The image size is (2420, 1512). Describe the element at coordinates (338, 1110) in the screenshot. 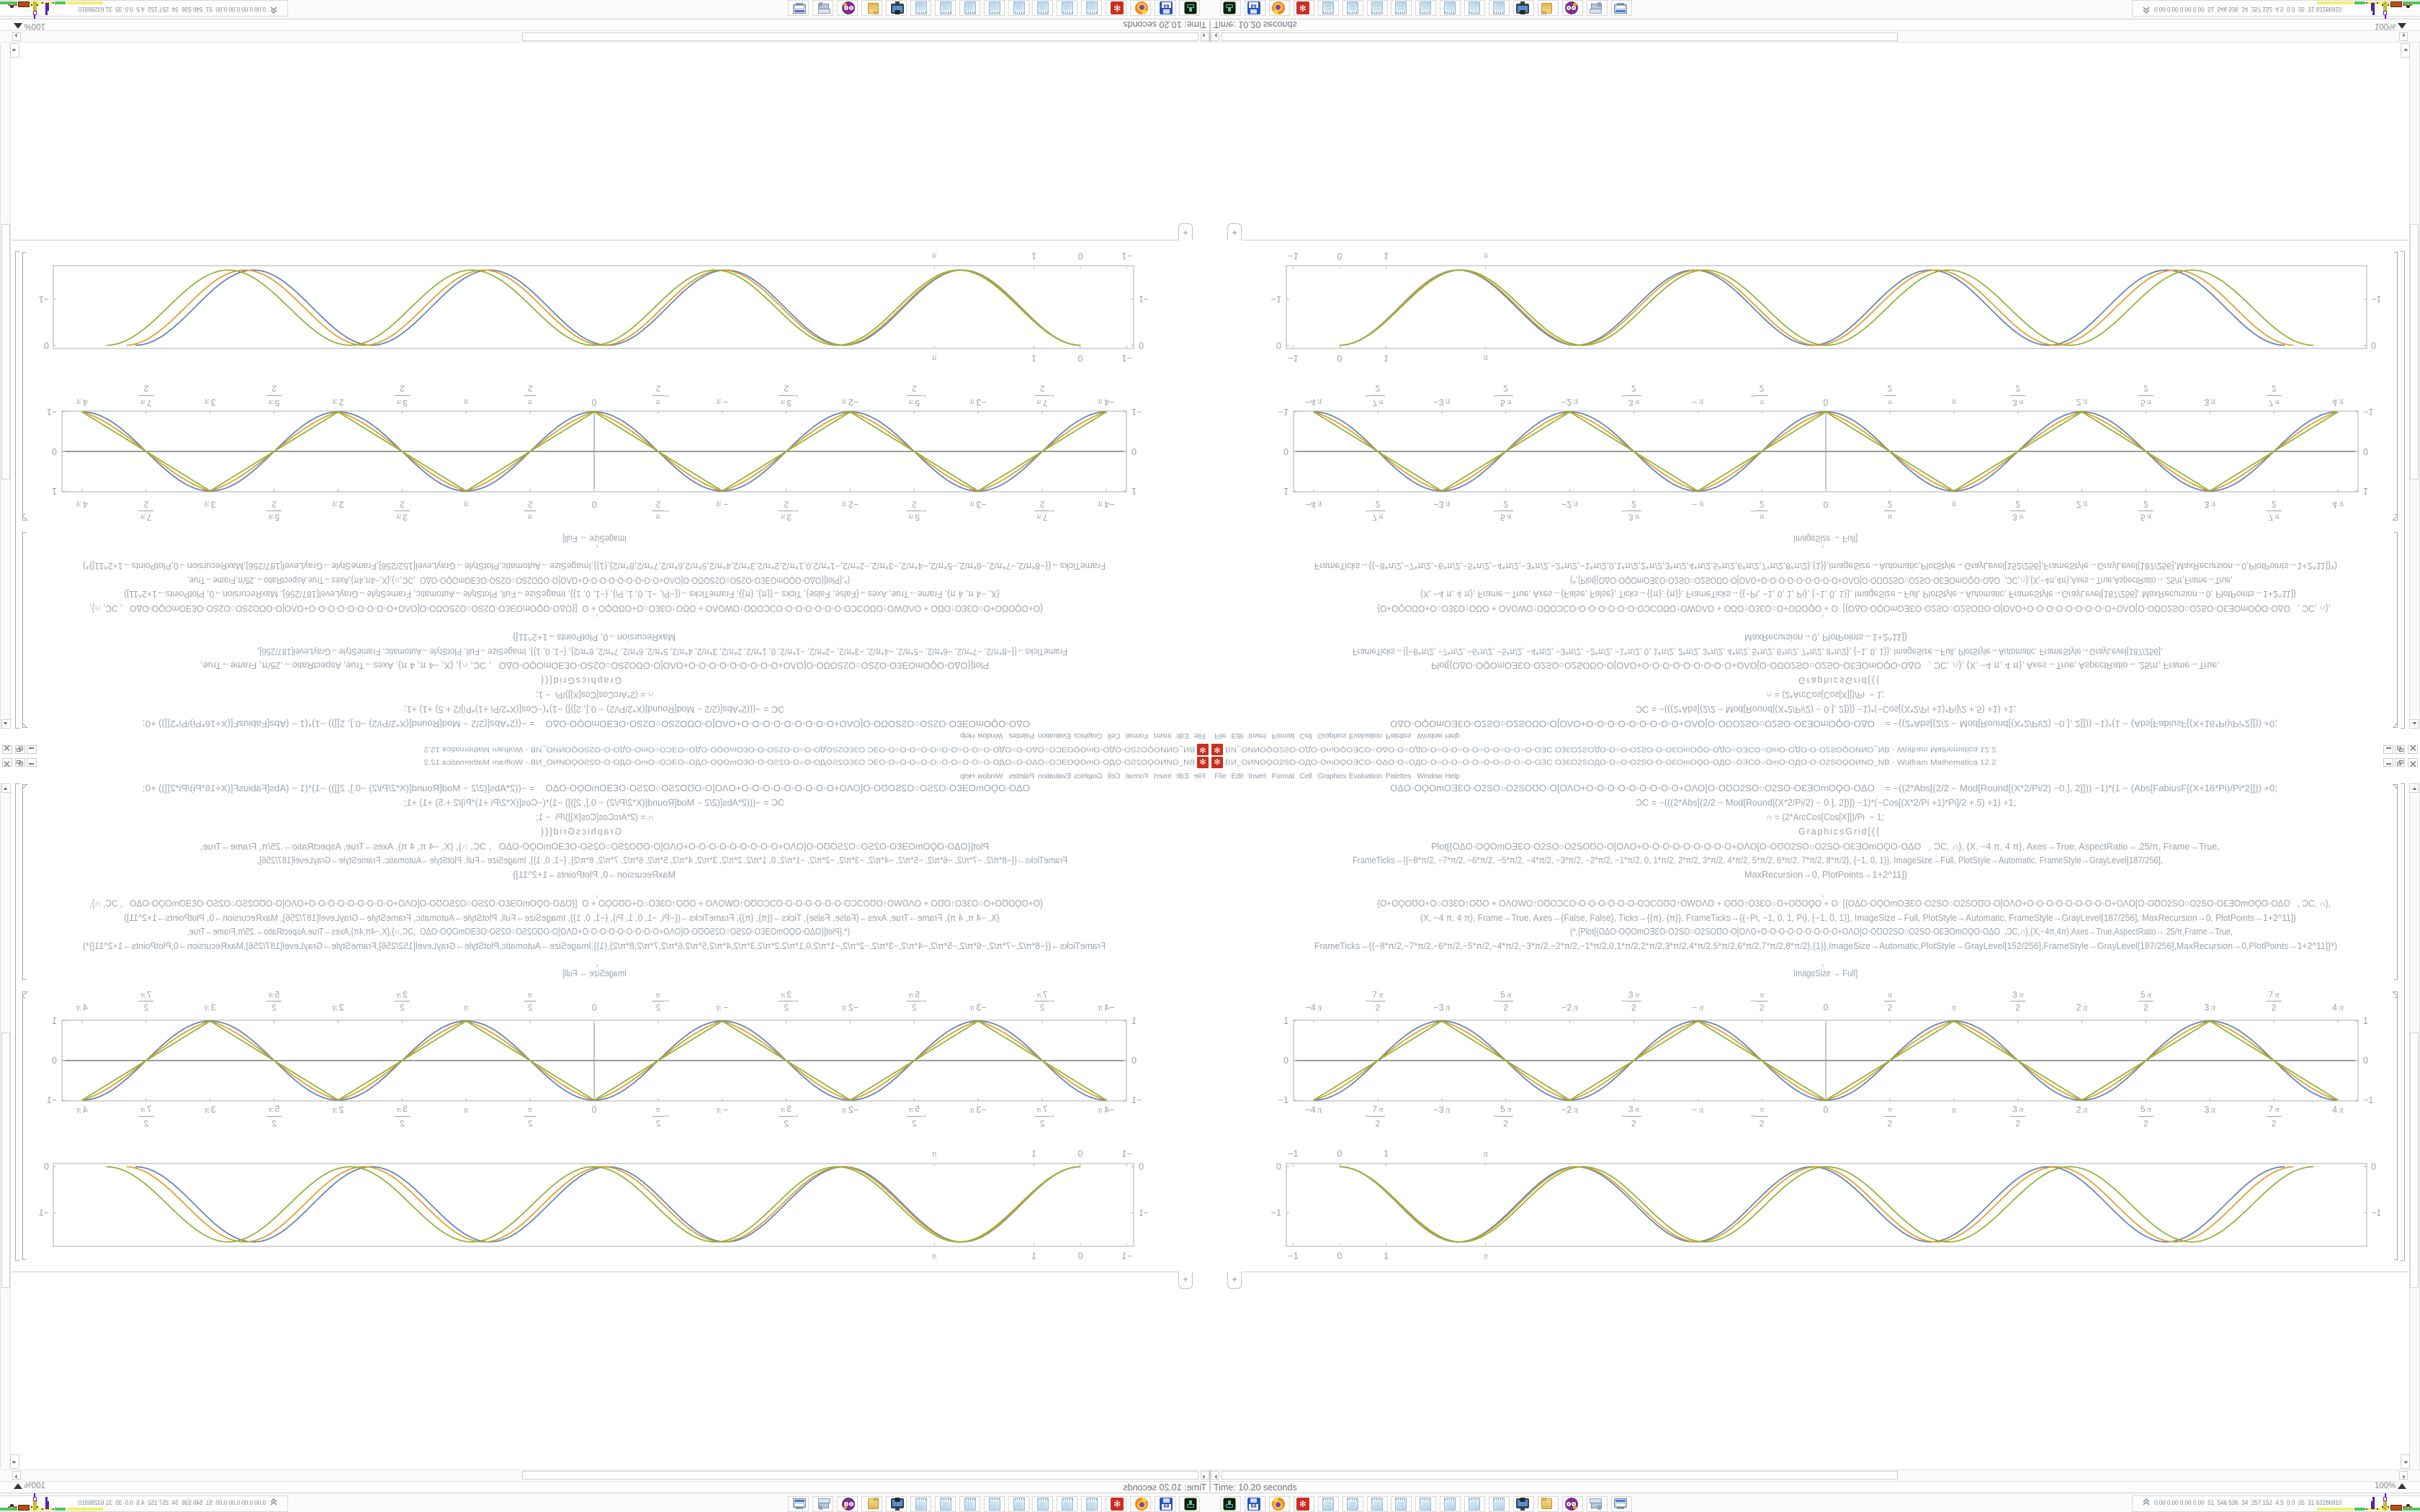

I see `svg-text: 2 π` at that location.